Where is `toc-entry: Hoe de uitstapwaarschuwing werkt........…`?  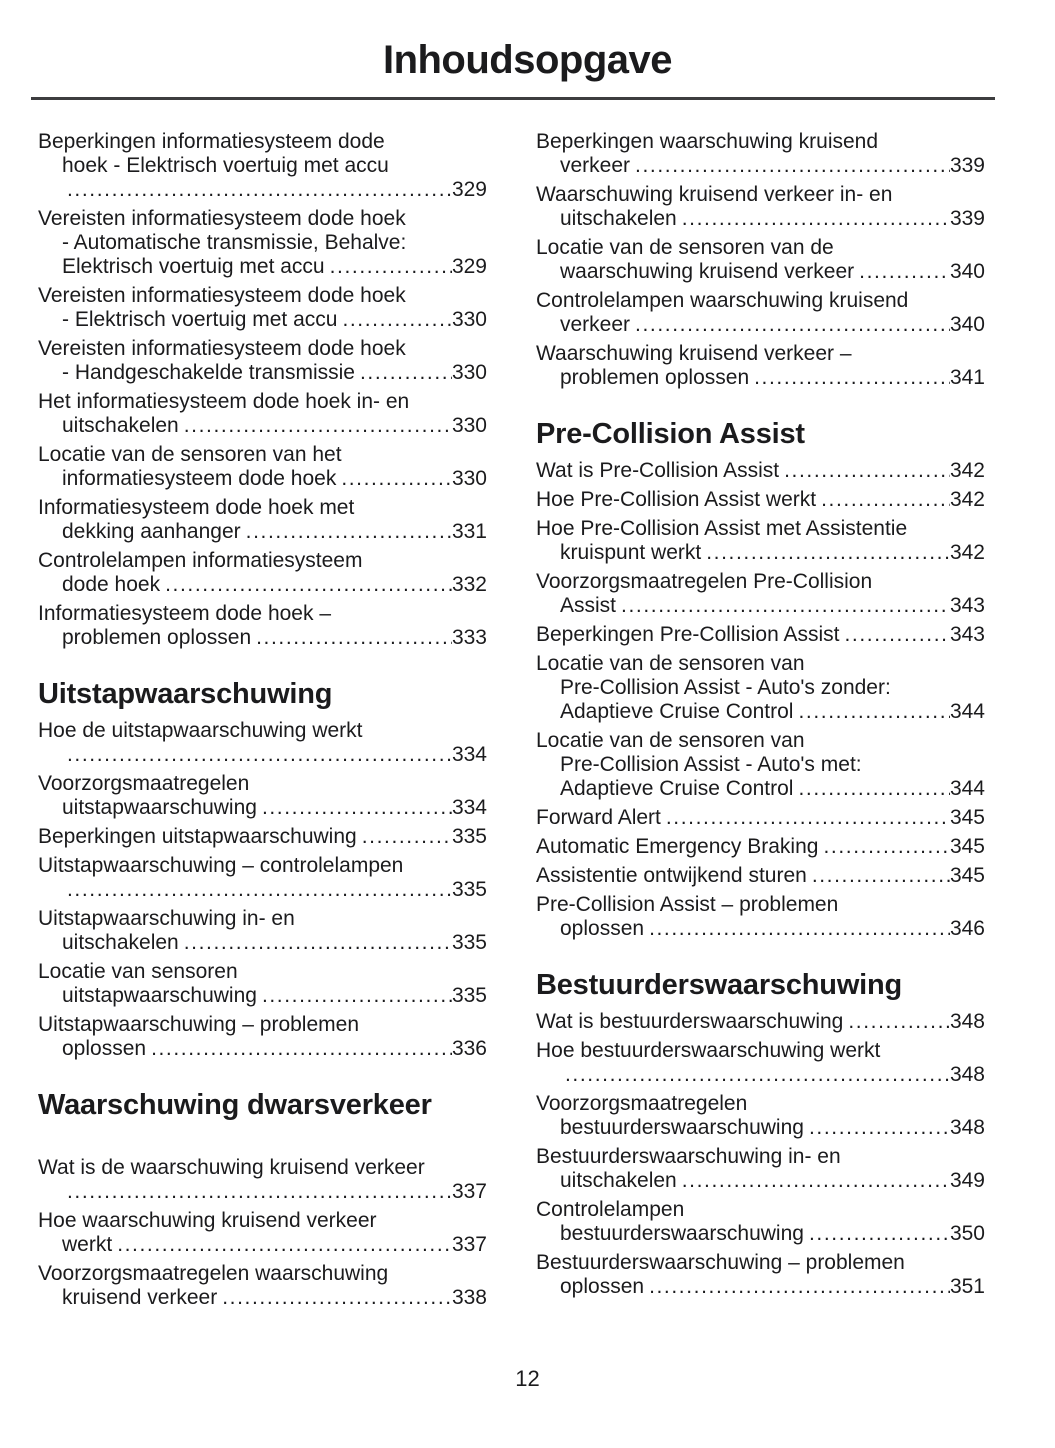 toc-entry: Hoe de uitstapwaarschuwing werkt........… is located at coordinates (262, 743).